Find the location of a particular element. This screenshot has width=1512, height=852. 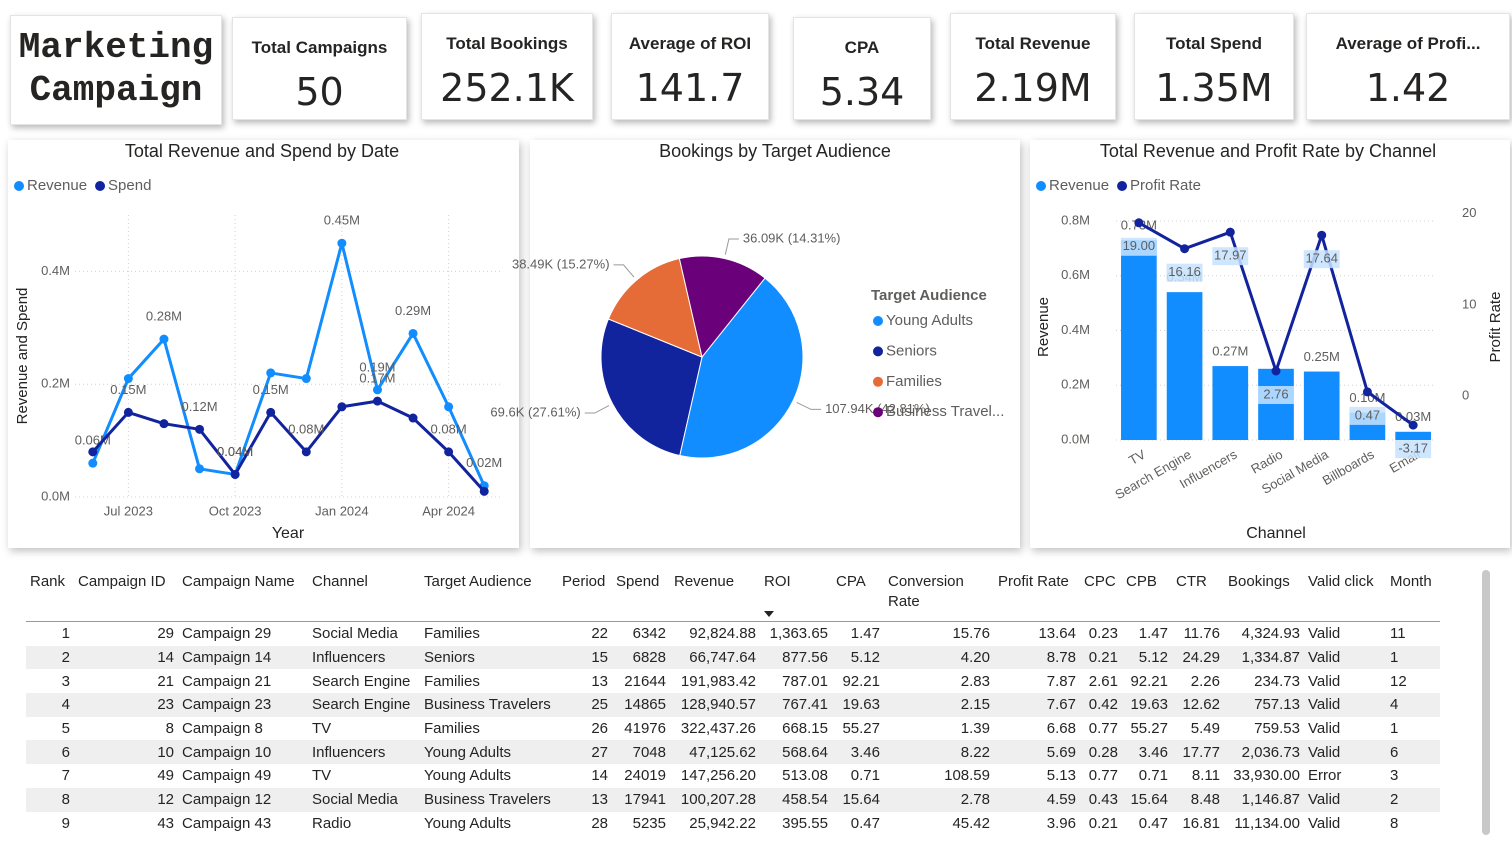

legend-label: Families is located at coordinates (914, 381).